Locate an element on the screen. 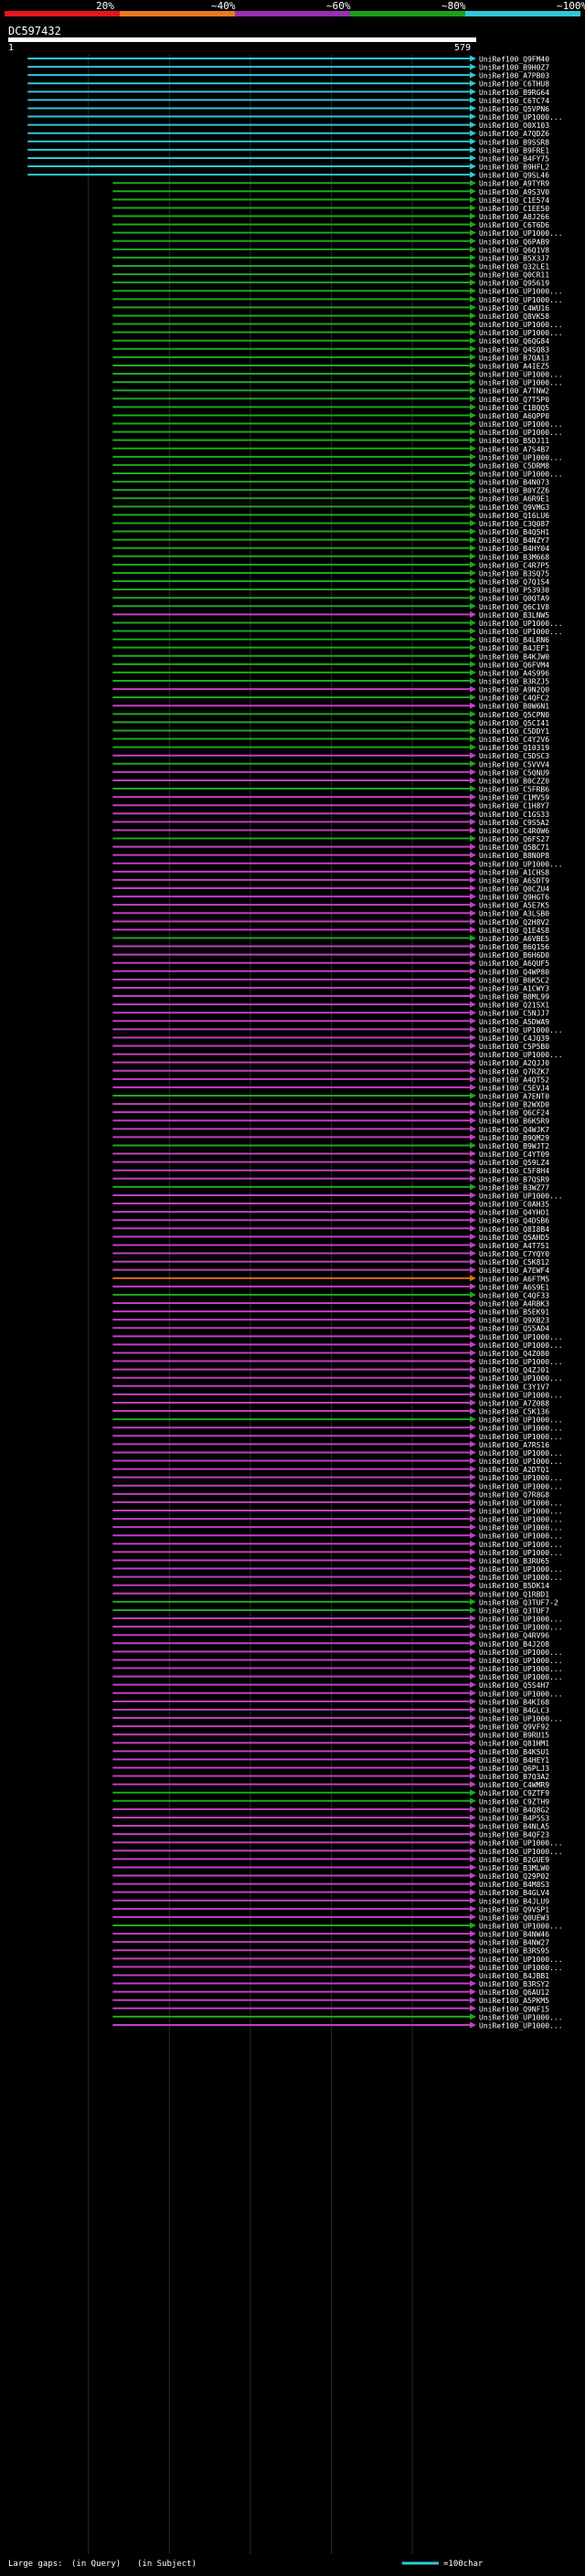 The height and width of the screenshot is (2576, 585). hit-label: UniRef100_C5FRB6 is located at coordinates (514, 790).